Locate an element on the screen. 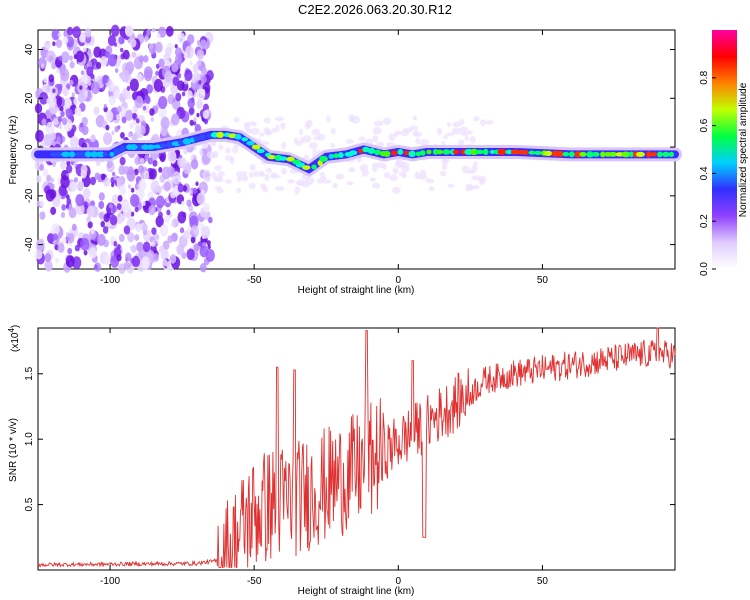 The image size is (750, 600). colorbar-ticks: 0.0 0.2 0.4 0.6 0.8 is located at coordinates (707, 173).